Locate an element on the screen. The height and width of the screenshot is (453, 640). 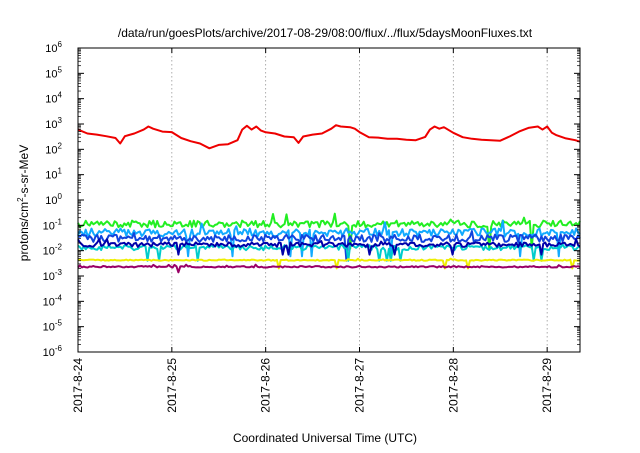
y-tick-label: 10⁻⁴ is located at coordinates (53, 300).